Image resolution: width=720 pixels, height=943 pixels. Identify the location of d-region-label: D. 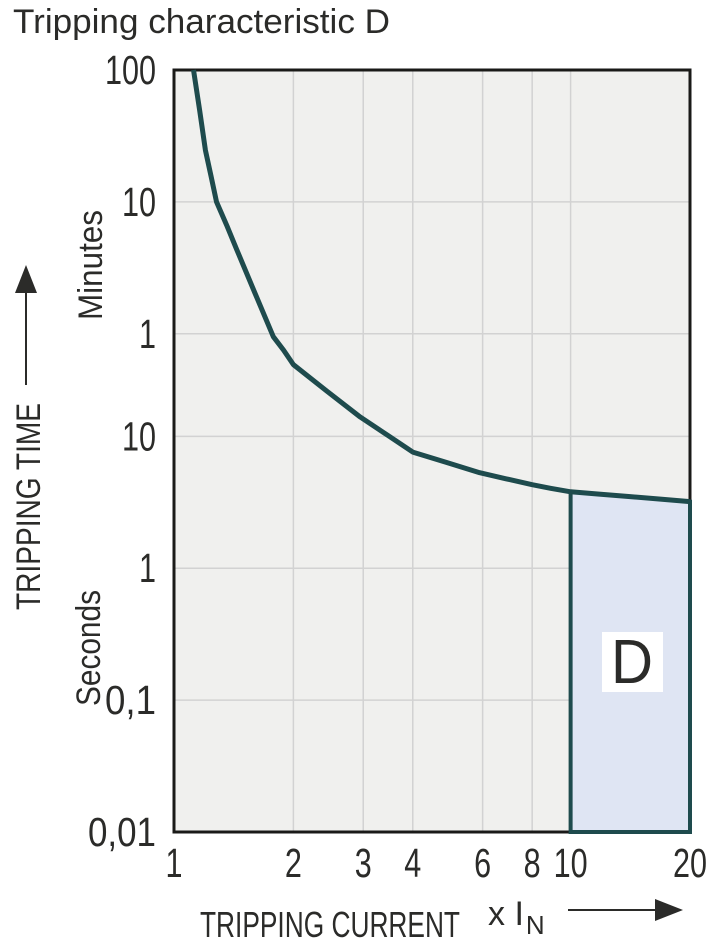
(632, 662).